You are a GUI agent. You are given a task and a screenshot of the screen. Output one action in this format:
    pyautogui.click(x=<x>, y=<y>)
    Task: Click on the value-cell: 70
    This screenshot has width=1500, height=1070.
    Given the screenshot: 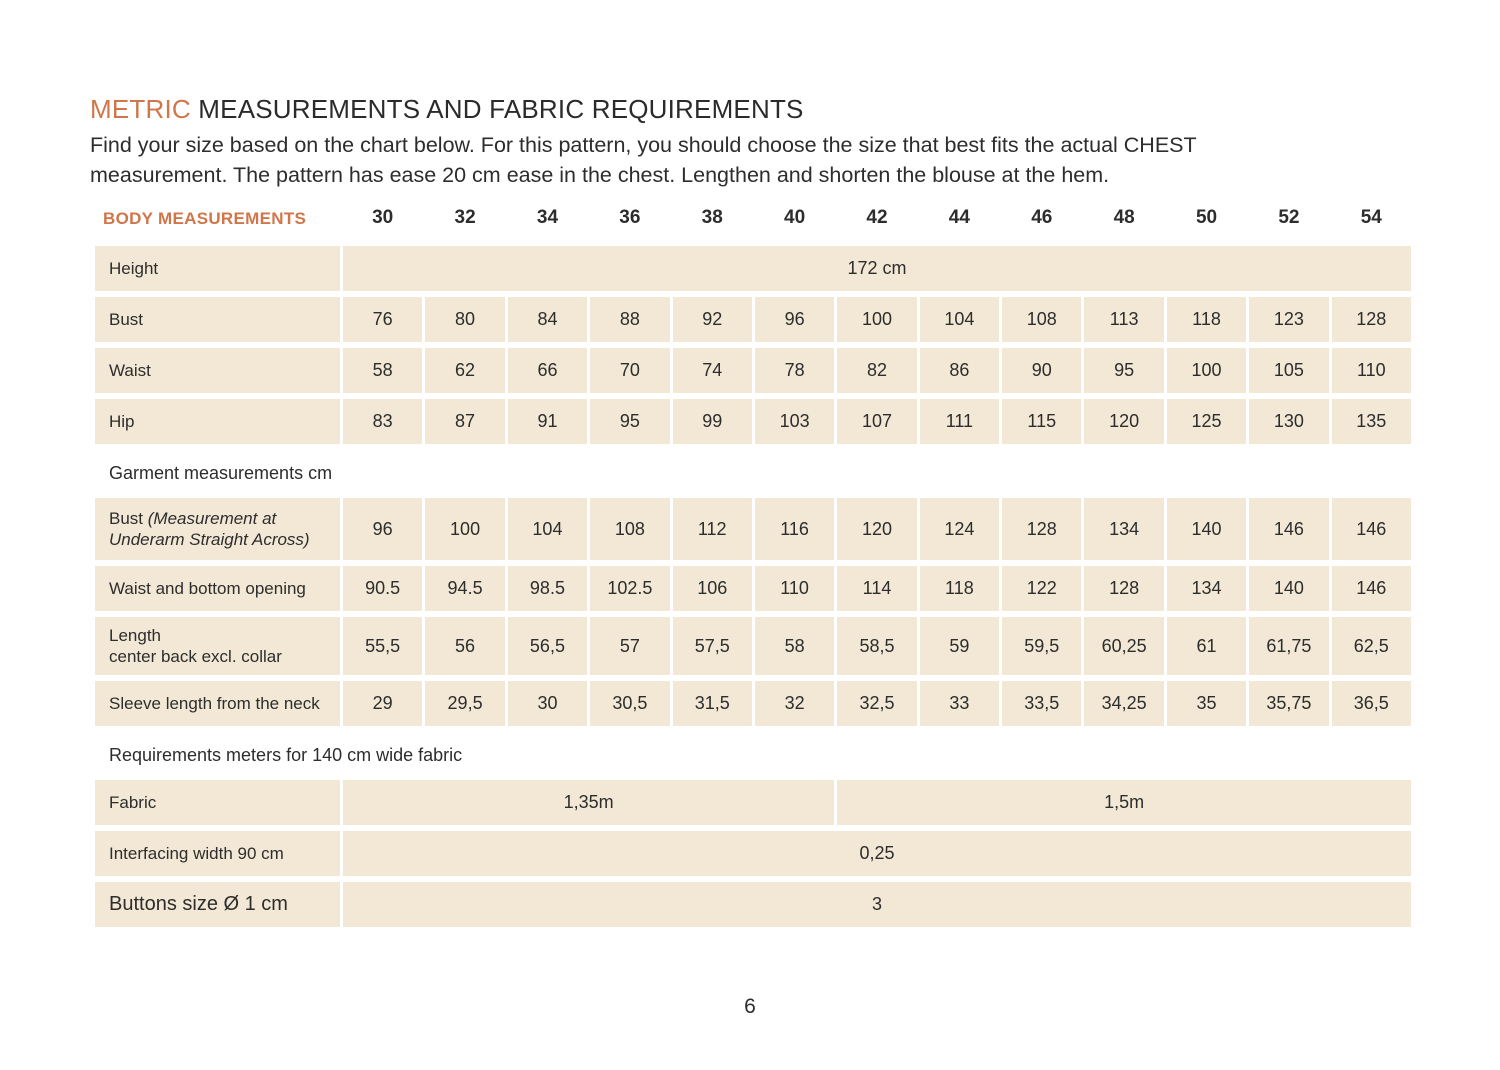 What is the action you would take?
    pyautogui.click(x=630, y=370)
    